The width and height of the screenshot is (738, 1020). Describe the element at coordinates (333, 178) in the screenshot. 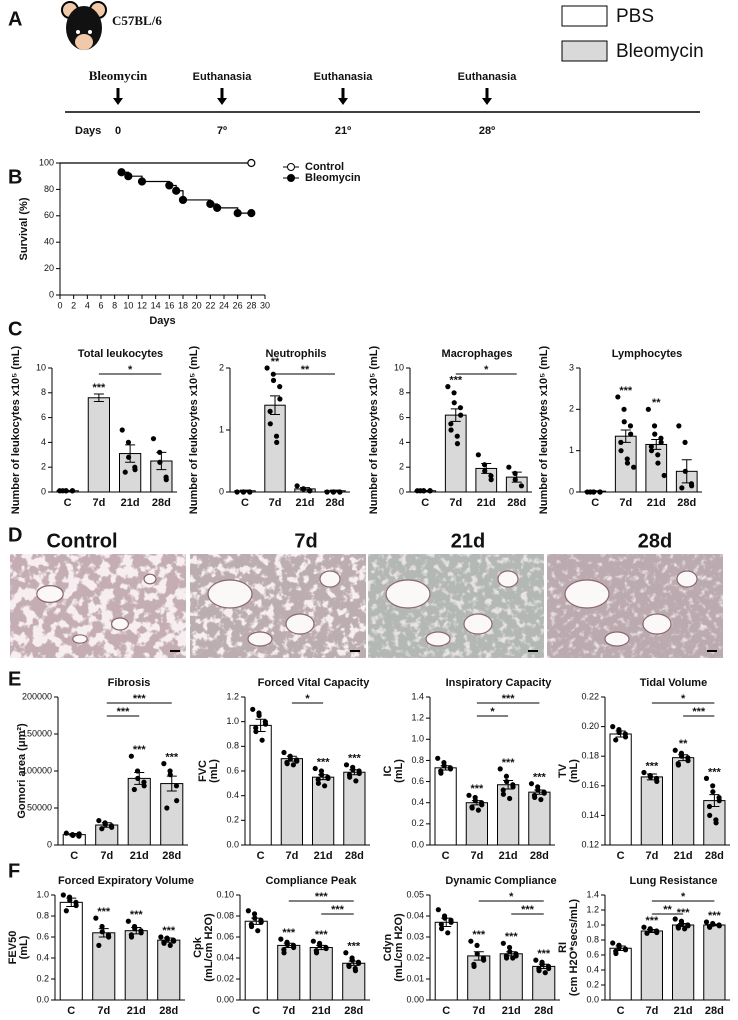

I see `legend-label: Bleomycin` at that location.